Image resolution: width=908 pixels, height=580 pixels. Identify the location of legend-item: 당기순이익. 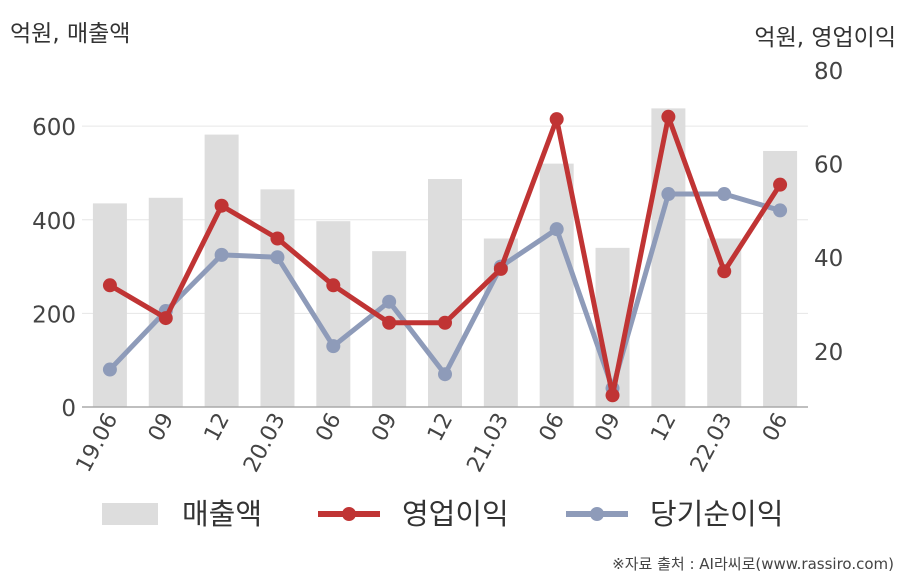
(674, 514).